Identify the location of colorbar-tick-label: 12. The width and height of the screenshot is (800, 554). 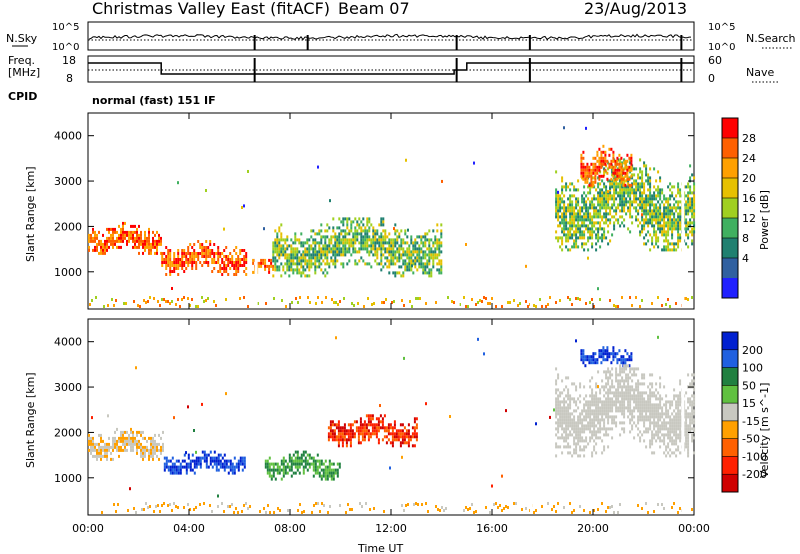
(749, 218).